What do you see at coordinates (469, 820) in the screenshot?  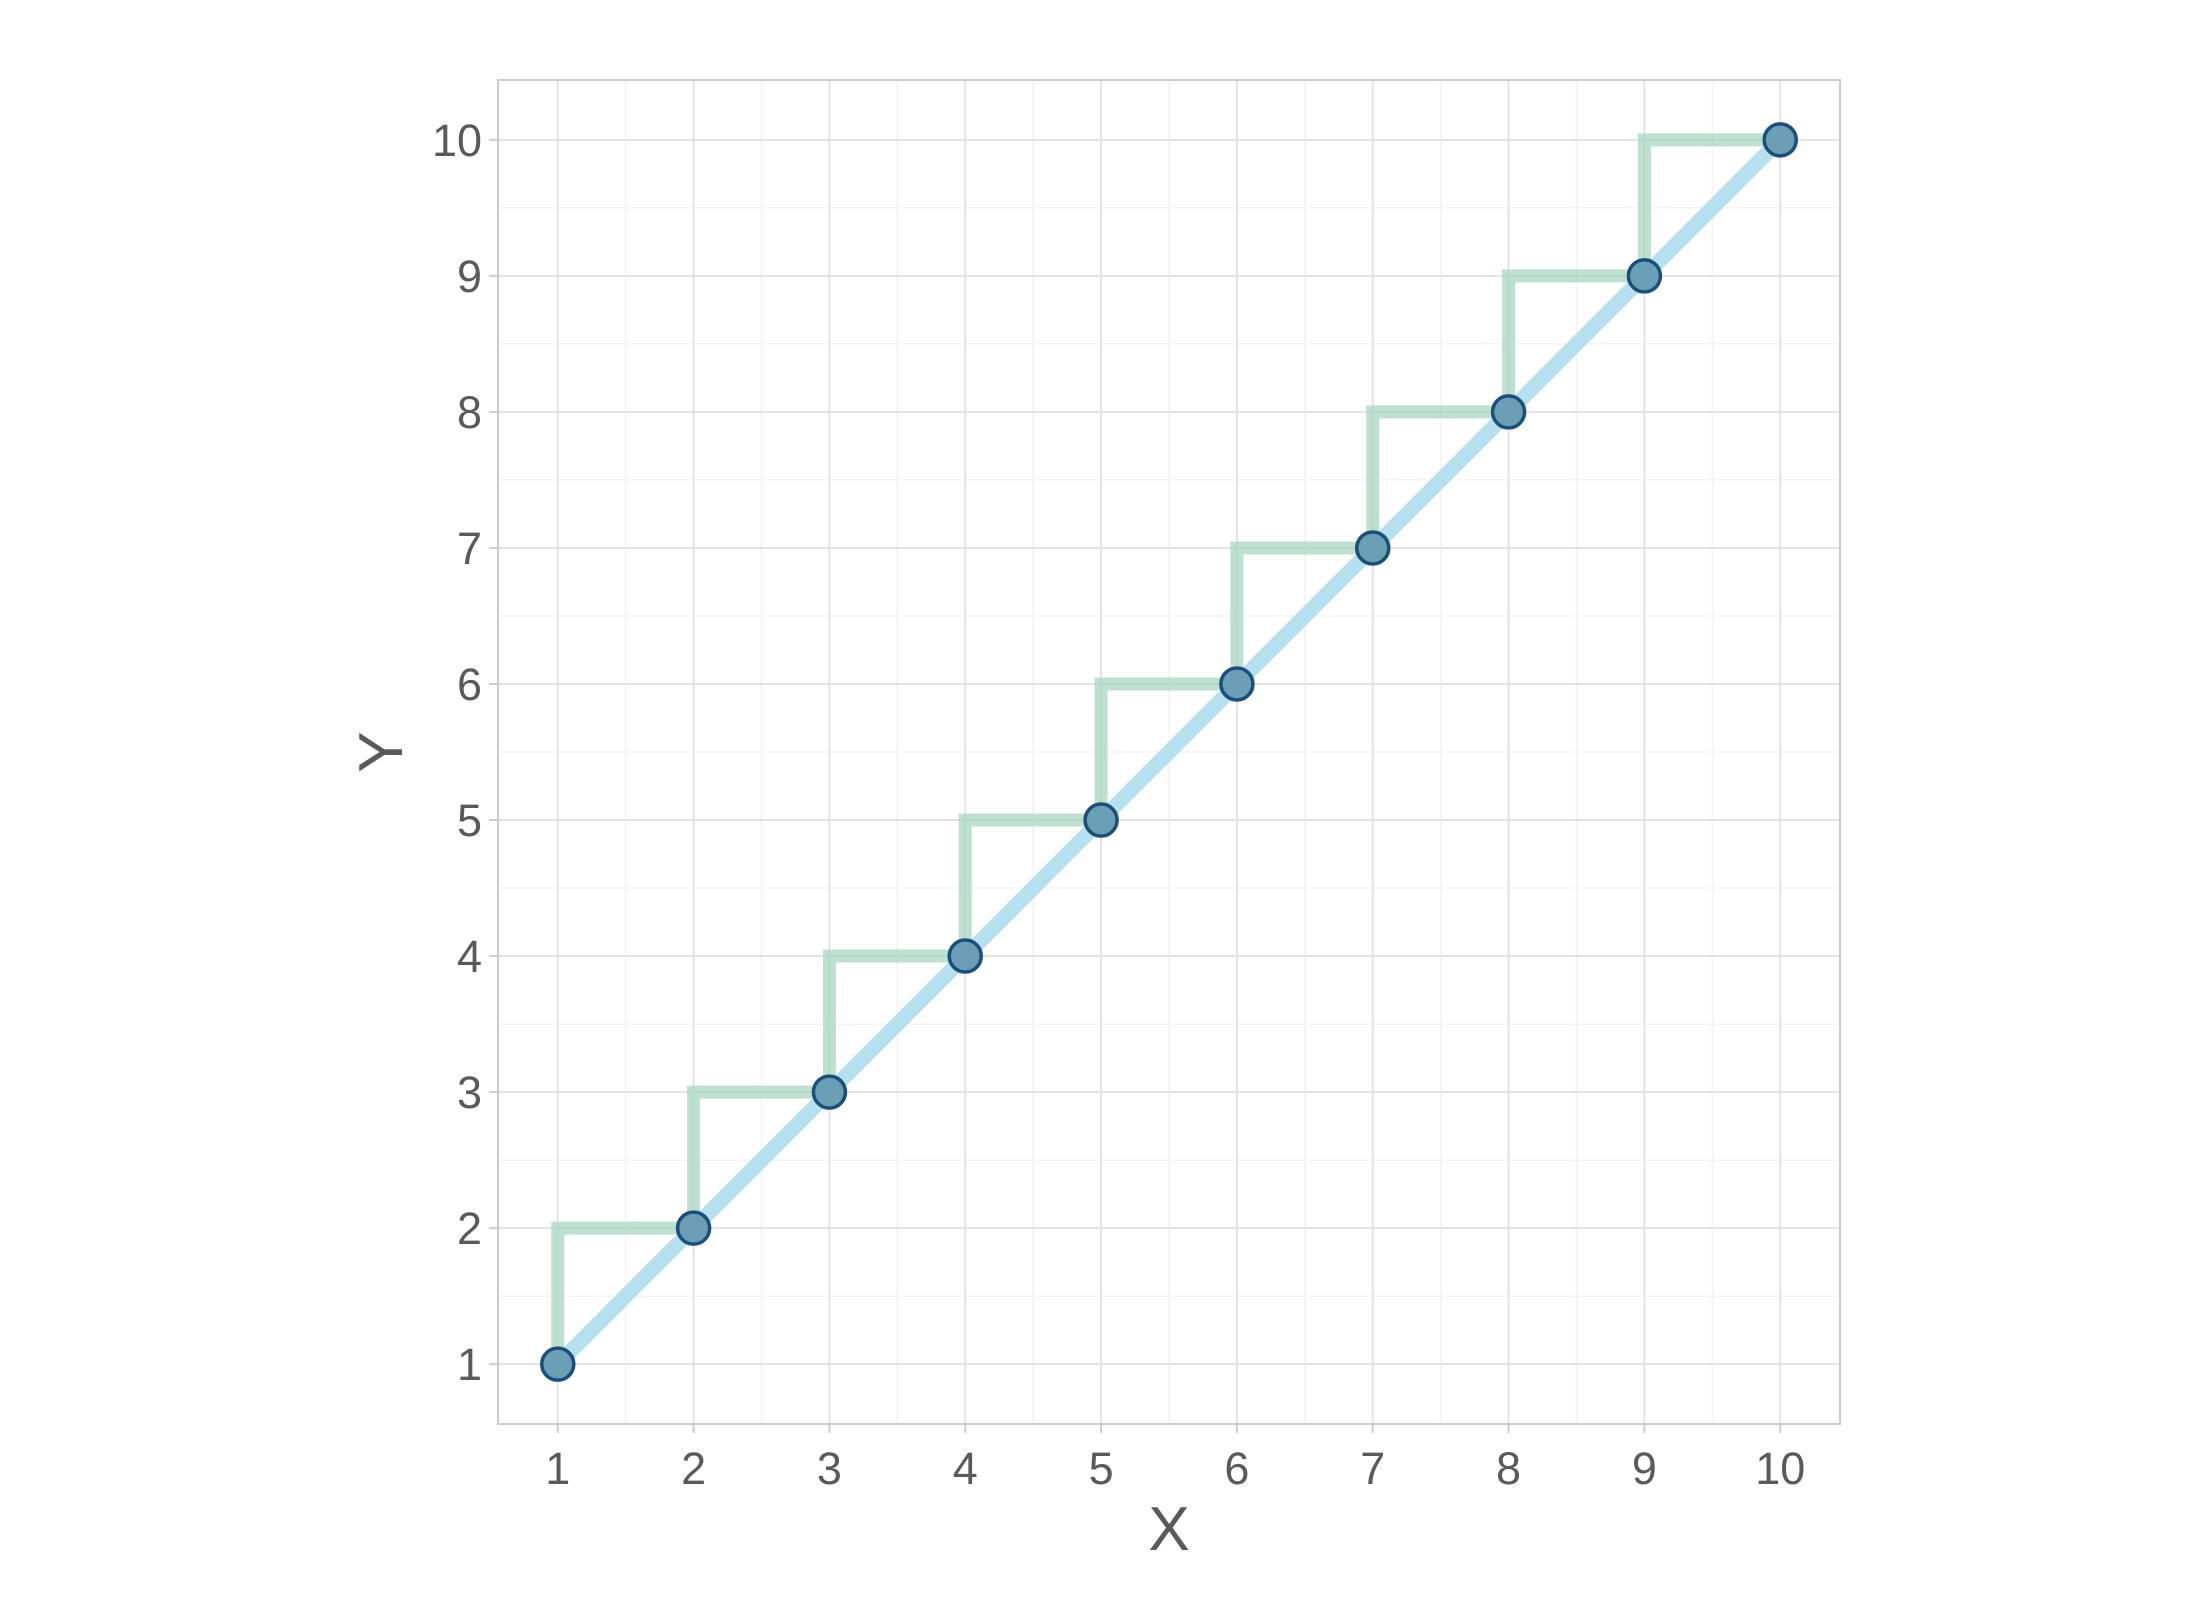 I see `y-tick-label: 5` at bounding box center [469, 820].